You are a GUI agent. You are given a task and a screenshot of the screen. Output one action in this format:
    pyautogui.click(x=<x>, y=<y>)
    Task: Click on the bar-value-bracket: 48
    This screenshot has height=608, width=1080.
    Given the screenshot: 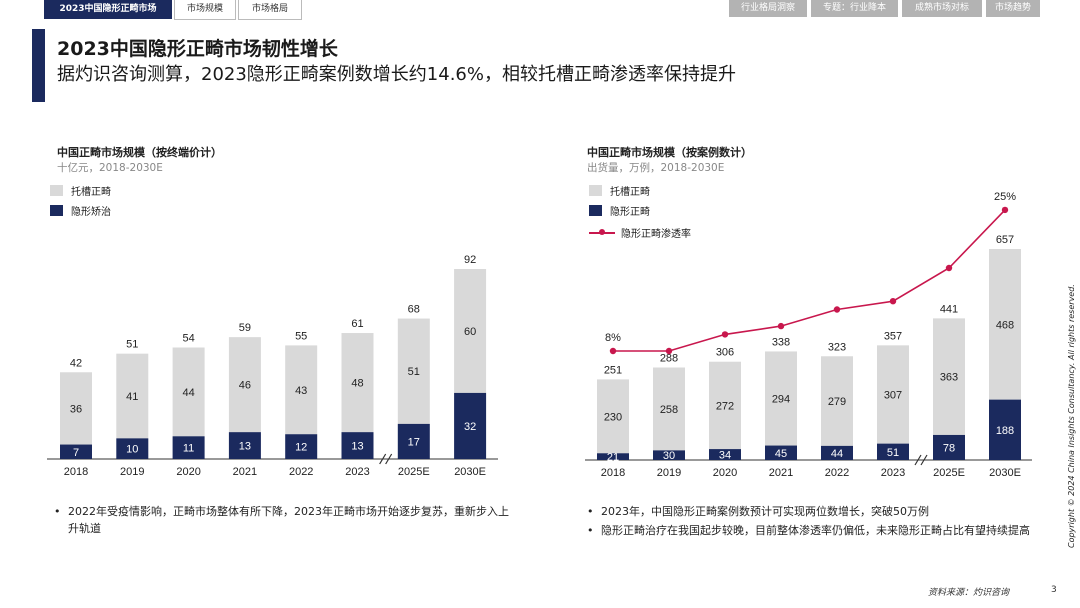 What is the action you would take?
    pyautogui.click(x=357, y=384)
    